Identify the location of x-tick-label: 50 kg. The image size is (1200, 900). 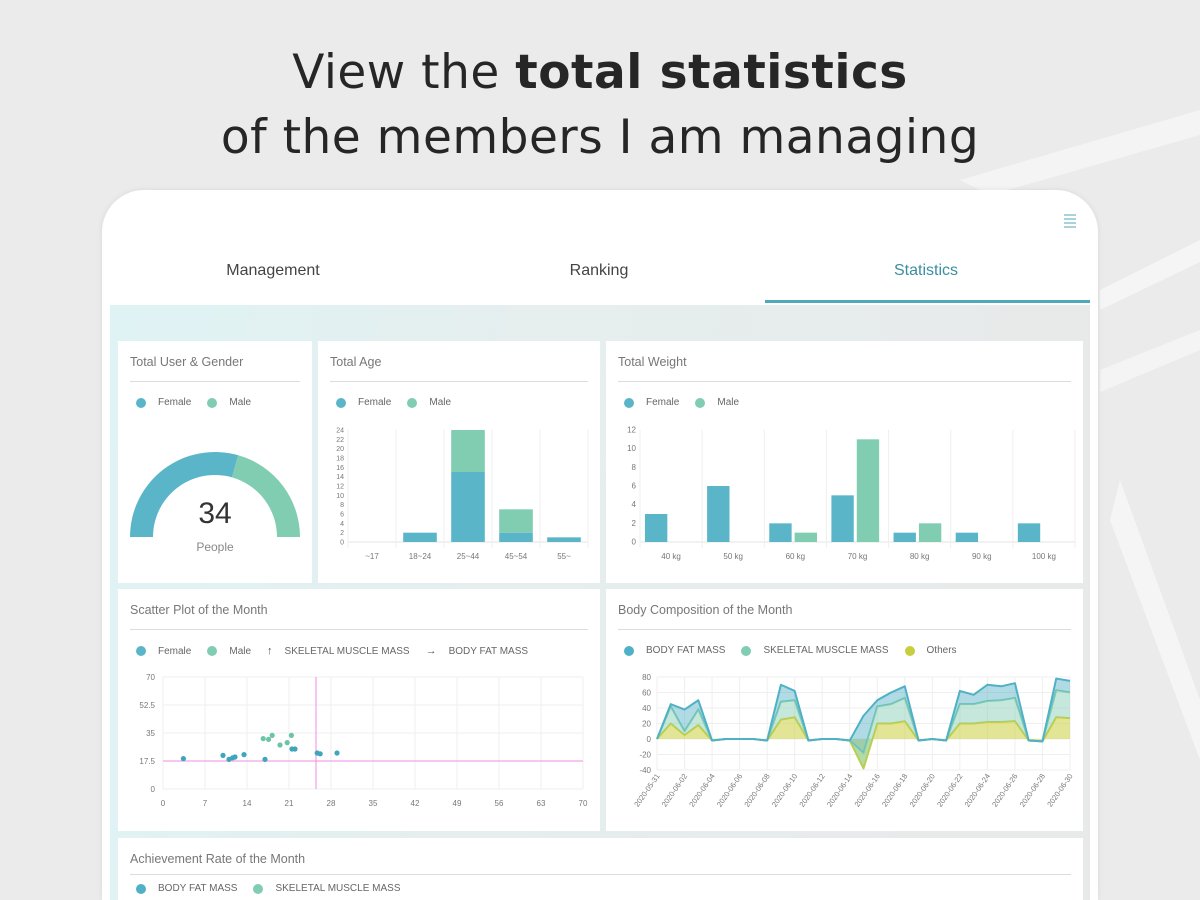
(733, 556).